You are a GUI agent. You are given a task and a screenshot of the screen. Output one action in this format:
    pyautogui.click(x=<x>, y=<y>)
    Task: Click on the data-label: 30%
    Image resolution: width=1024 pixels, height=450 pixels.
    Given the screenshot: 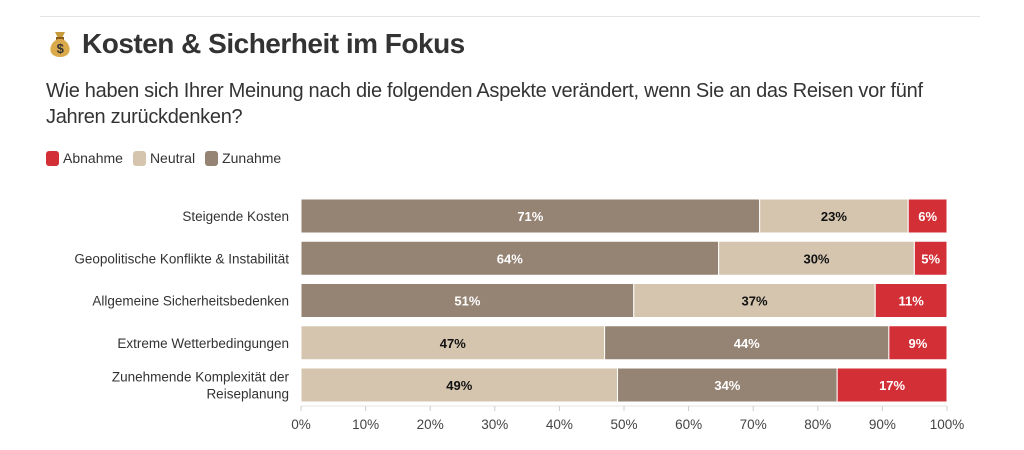 What is the action you would take?
    pyautogui.click(x=816, y=258)
    